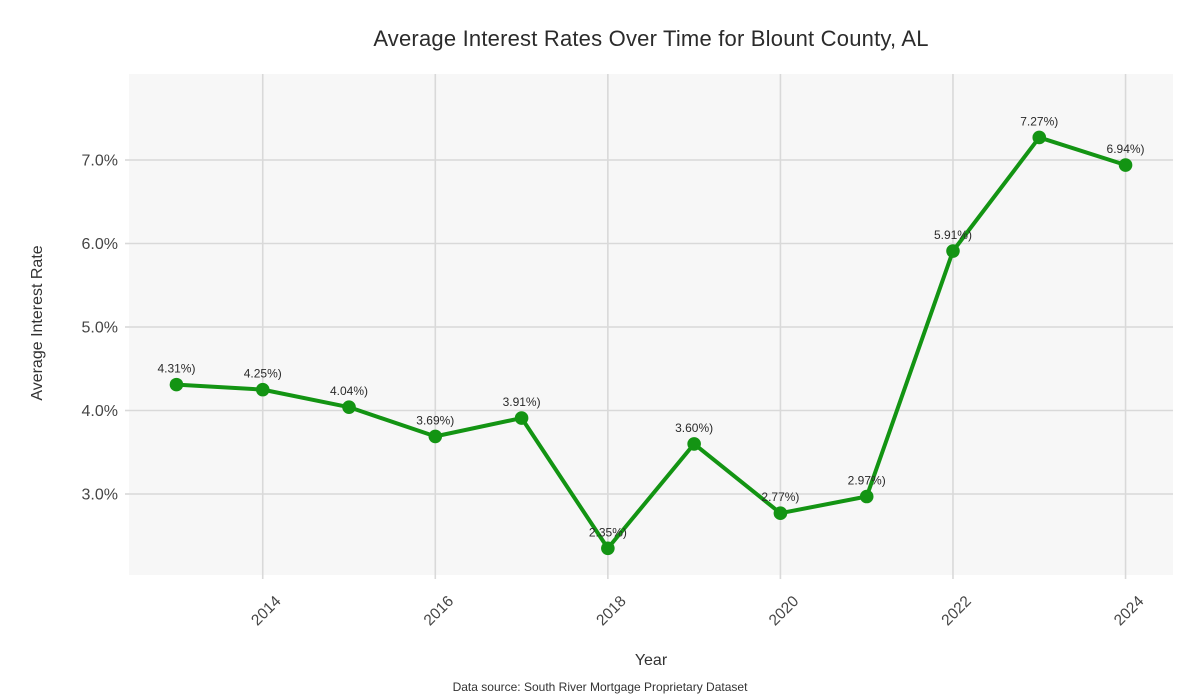 The height and width of the screenshot is (700, 1200). I want to click on data-point-label: 2.97%), so click(867, 481).